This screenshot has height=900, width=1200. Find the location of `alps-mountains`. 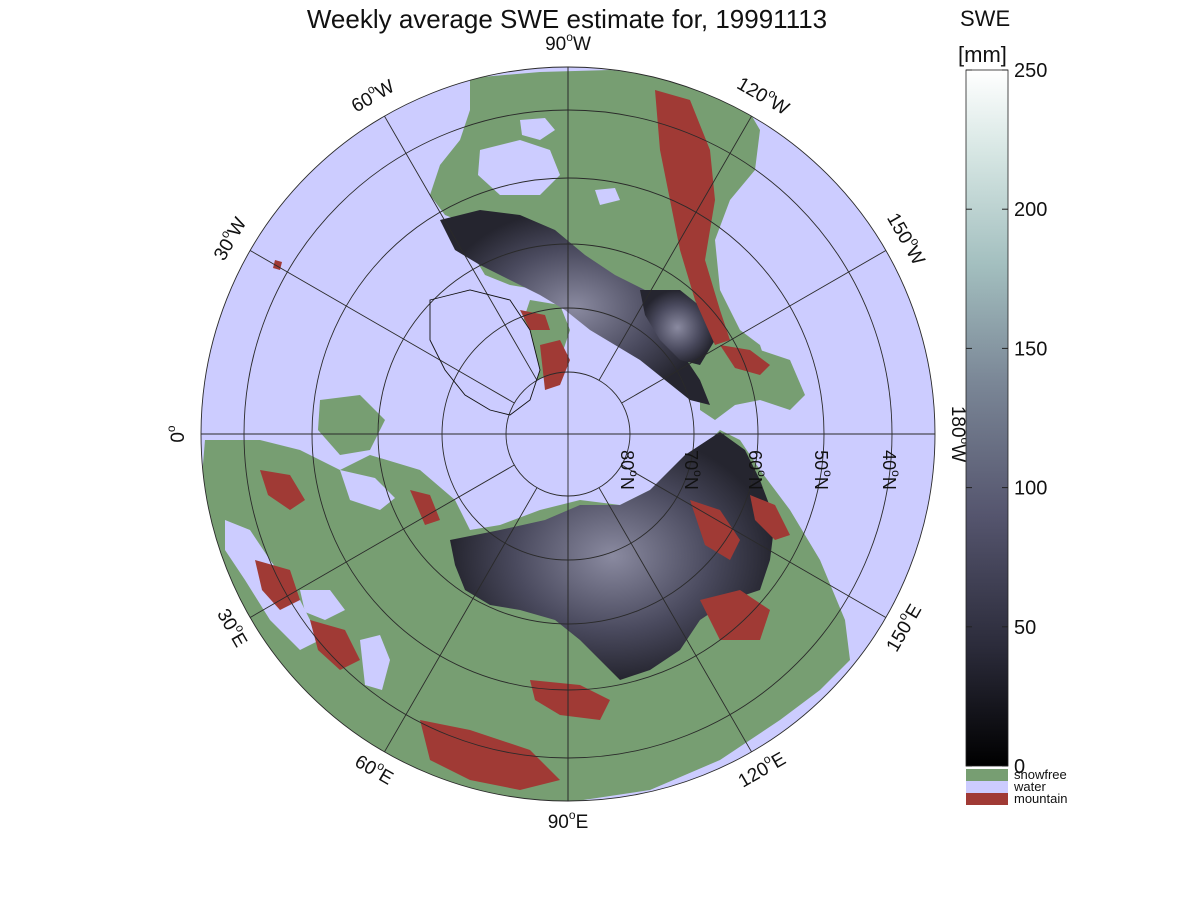

alps-mountains is located at coordinates (277, 585).